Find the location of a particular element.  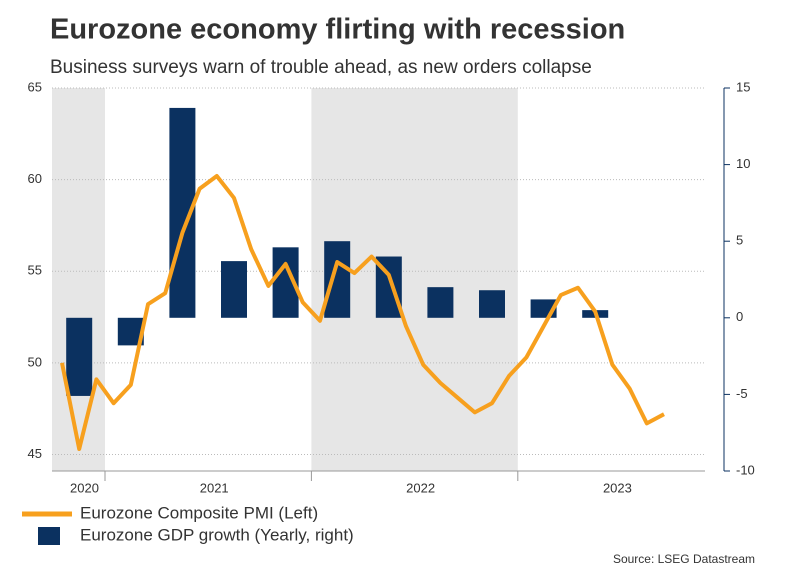

y2-tick-label: 10 is located at coordinates (743, 163).